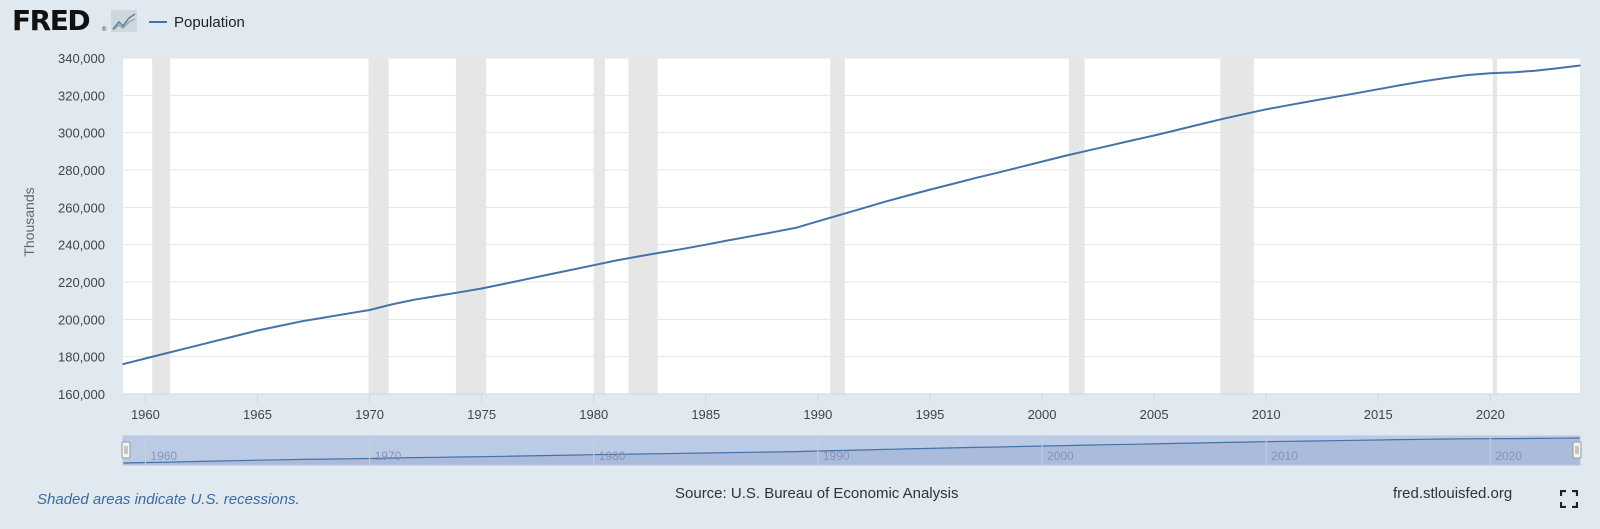 This screenshot has height=529, width=1600. I want to click on navigator-tick-label: 1980, so click(612, 456).